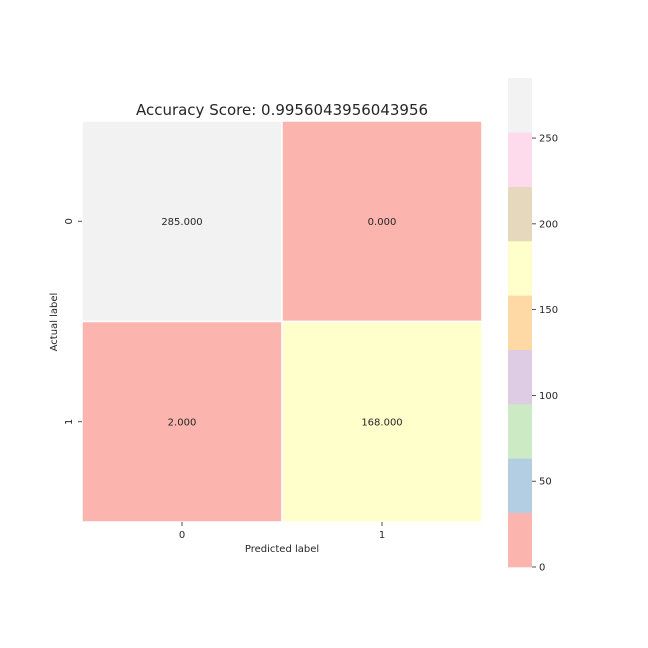 The height and width of the screenshot is (648, 648). I want to click on y-tick-label-0: 0, so click(69, 221).